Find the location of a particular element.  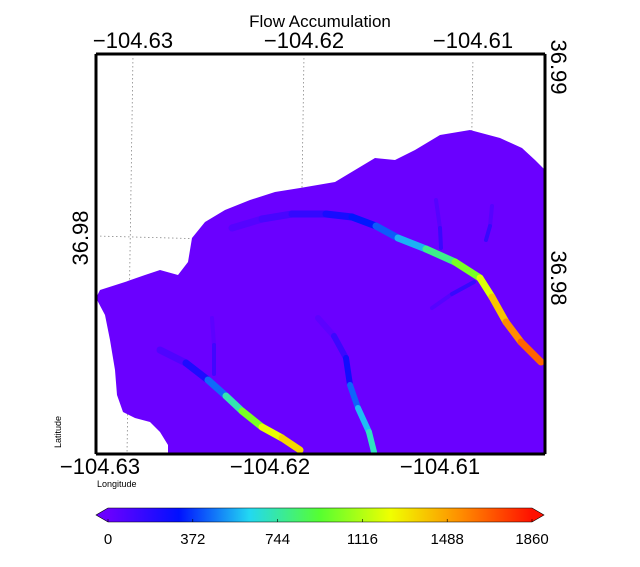

colorbar-tick-label: 744 is located at coordinates (277, 539).